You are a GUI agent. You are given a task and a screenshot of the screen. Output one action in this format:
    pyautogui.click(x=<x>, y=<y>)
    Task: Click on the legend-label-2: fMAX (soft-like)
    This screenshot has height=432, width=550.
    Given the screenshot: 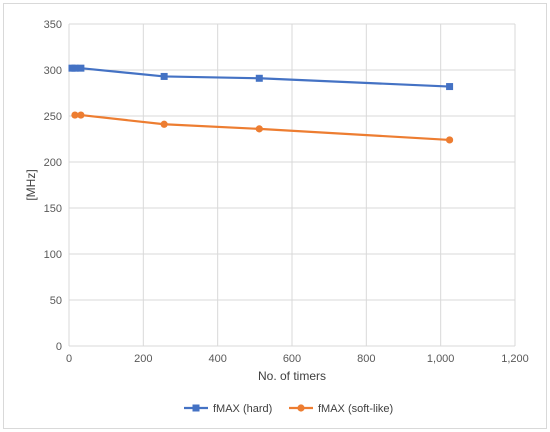 What is the action you would take?
    pyautogui.click(x=355, y=409)
    